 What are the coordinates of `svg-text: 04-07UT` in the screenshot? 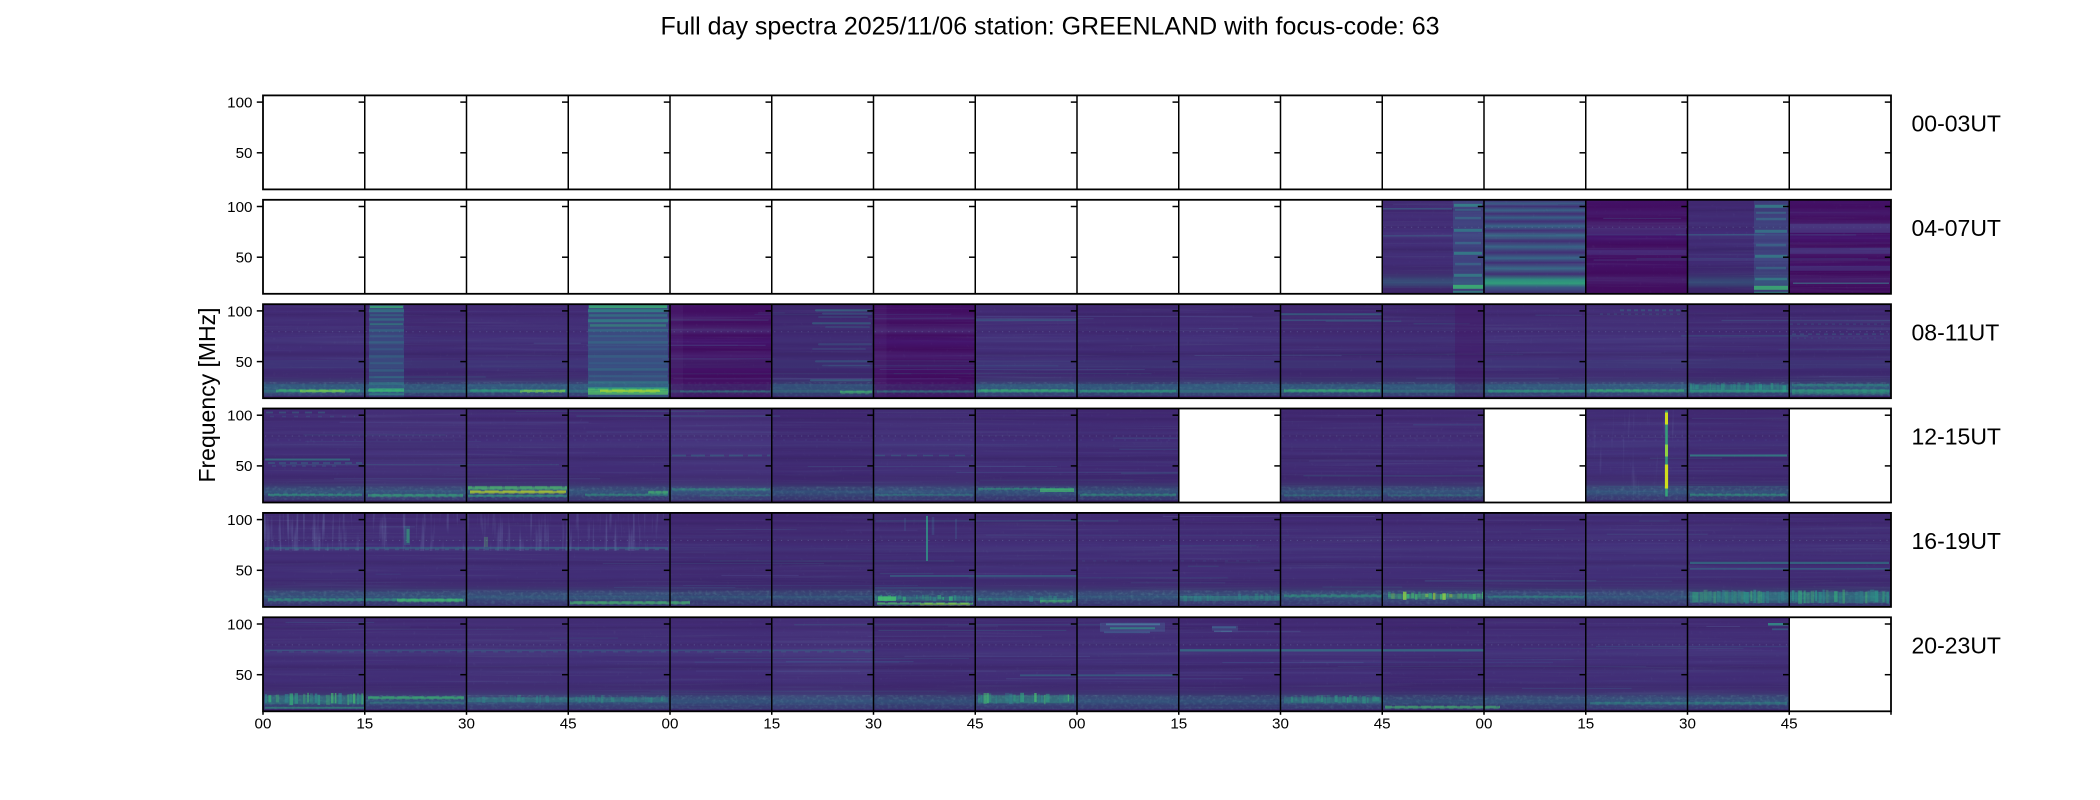 It's located at (1956, 228).